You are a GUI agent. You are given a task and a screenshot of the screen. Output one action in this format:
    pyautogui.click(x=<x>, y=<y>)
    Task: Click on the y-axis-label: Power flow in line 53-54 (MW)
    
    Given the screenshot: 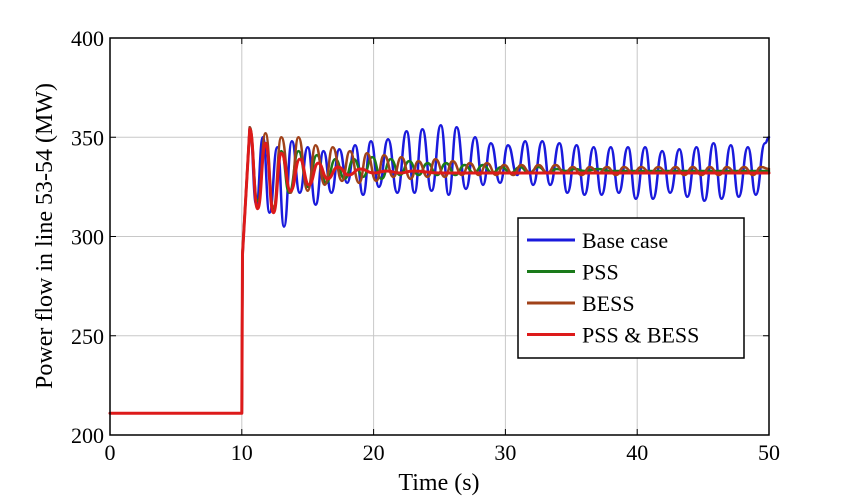 What is the action you would take?
    pyautogui.click(x=45, y=236)
    